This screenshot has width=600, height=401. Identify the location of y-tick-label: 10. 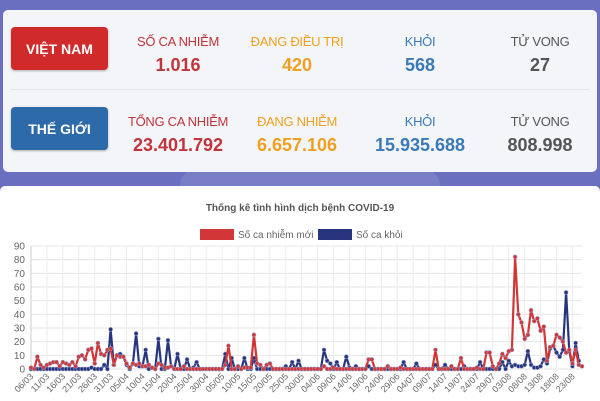
(20, 356).